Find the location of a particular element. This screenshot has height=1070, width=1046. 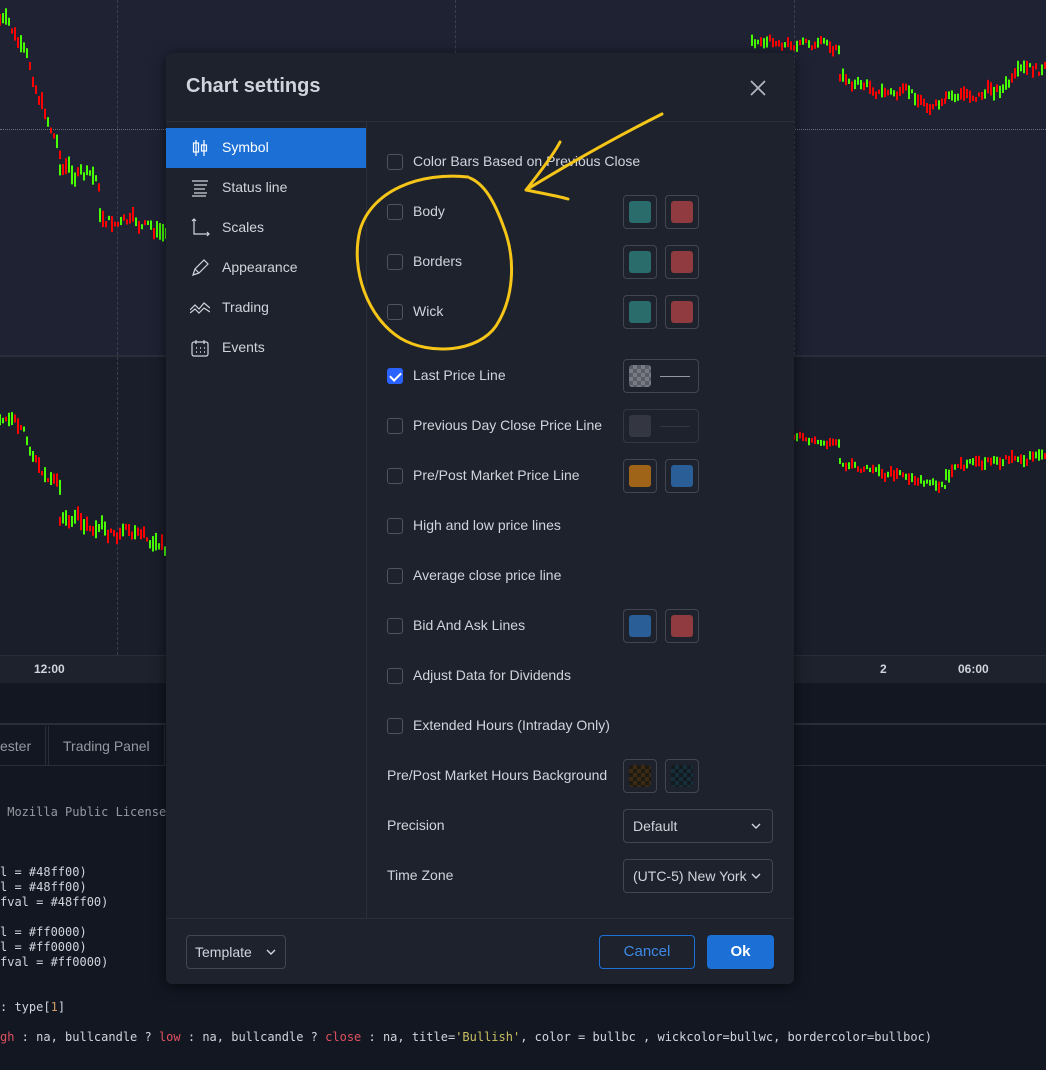

option-high-low: High and low price lines is located at coordinates (502, 528).